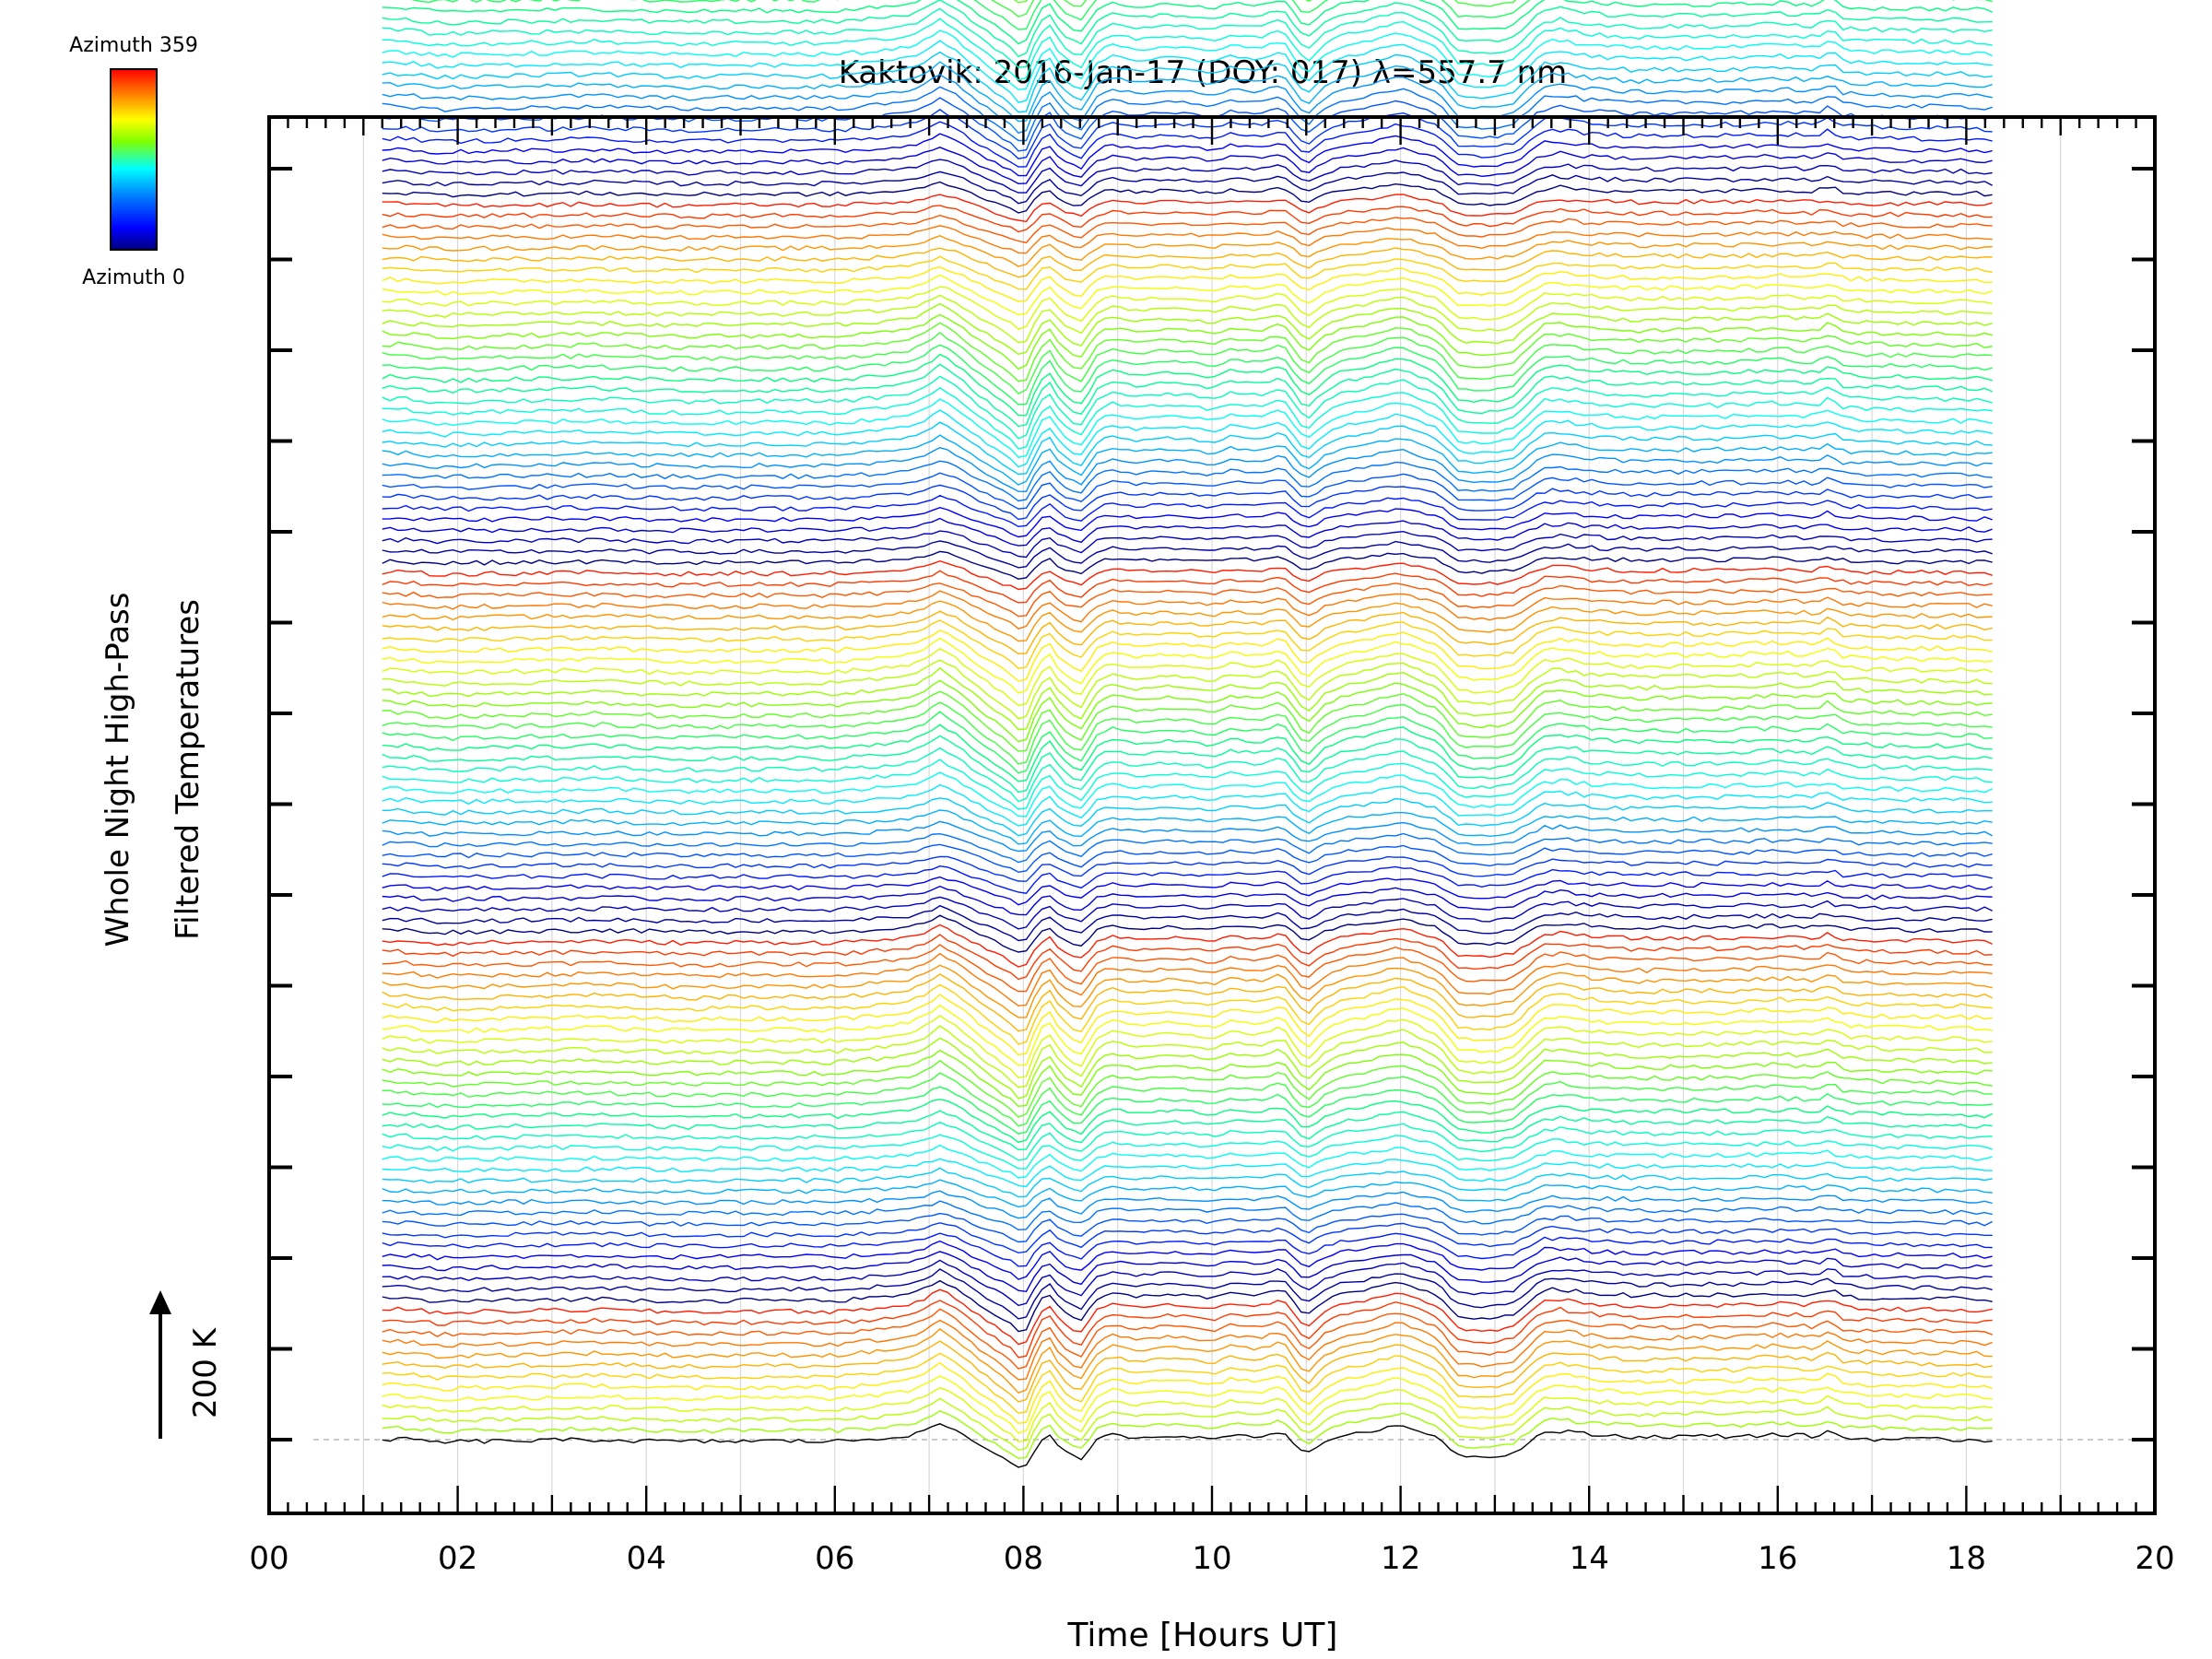 This screenshot has width=2212, height=1659. What do you see at coordinates (133, 277) in the screenshot?
I see `colorbar-bottom-label: Azimuth 0` at bounding box center [133, 277].